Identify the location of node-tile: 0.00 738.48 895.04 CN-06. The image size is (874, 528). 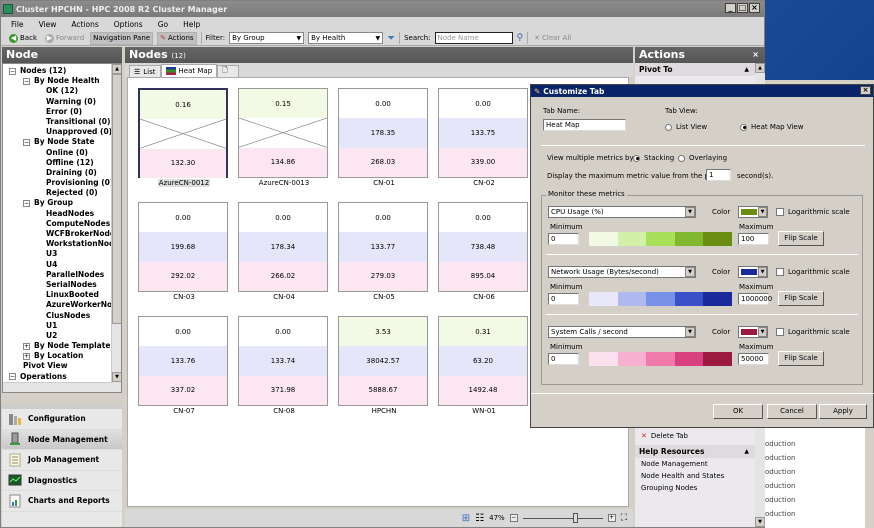
(484, 251).